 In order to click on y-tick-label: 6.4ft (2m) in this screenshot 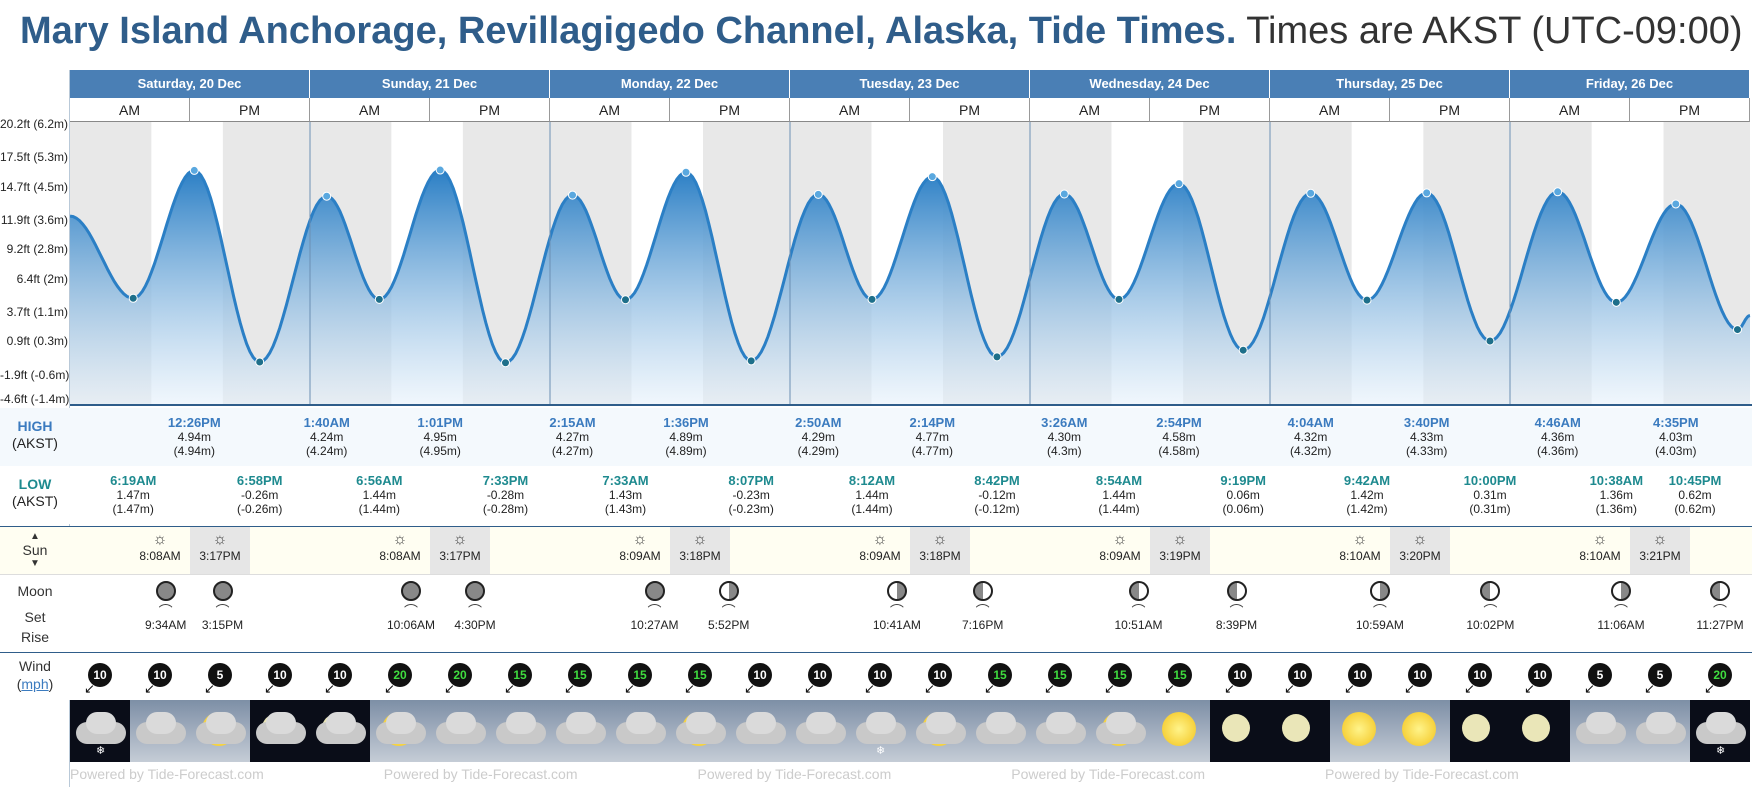, I will do `click(42, 278)`.